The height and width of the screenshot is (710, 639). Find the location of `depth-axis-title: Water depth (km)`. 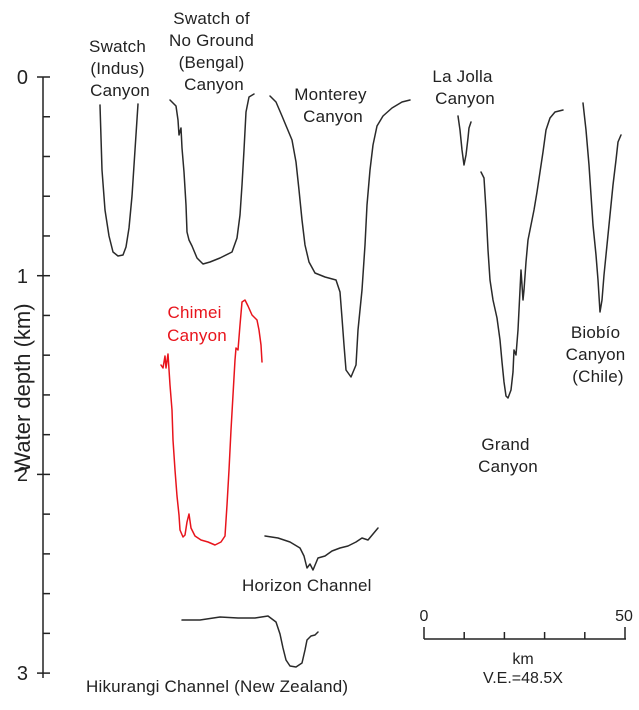

depth-axis-title: Water depth (km) is located at coordinates (22, 387).